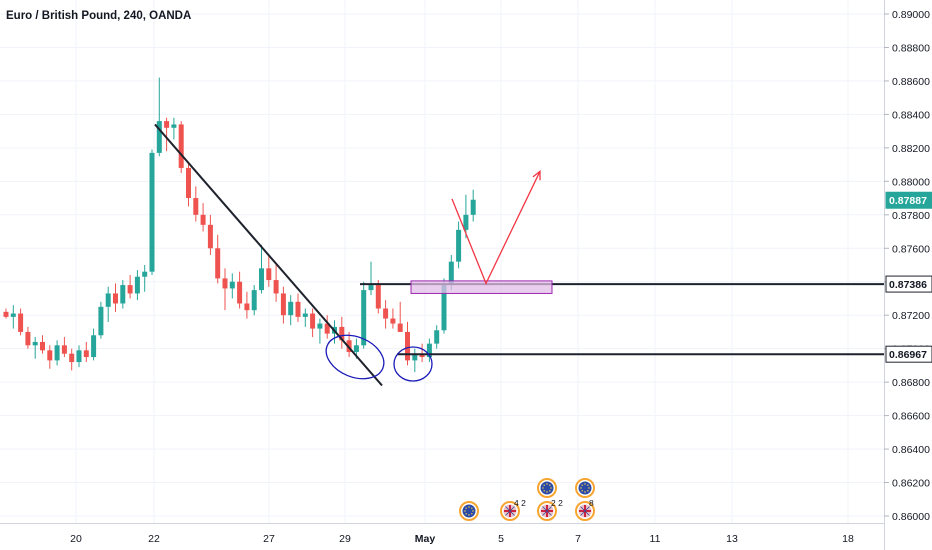  Describe the element at coordinates (550, 509) in the screenshot. I see `uk-flag-icon: 2 2` at that location.